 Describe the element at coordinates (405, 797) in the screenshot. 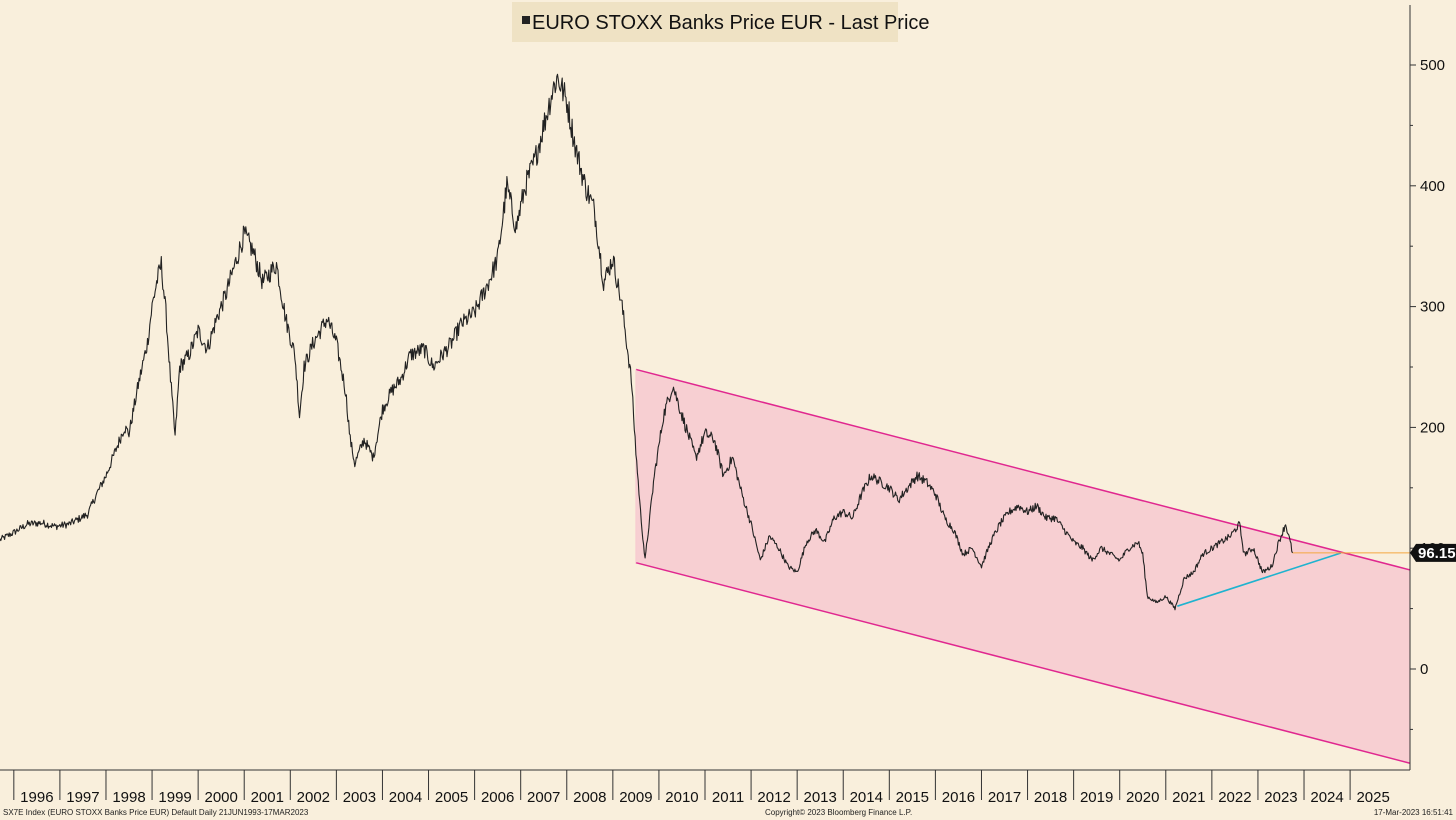

I see `x-tick-label: 2004` at that location.